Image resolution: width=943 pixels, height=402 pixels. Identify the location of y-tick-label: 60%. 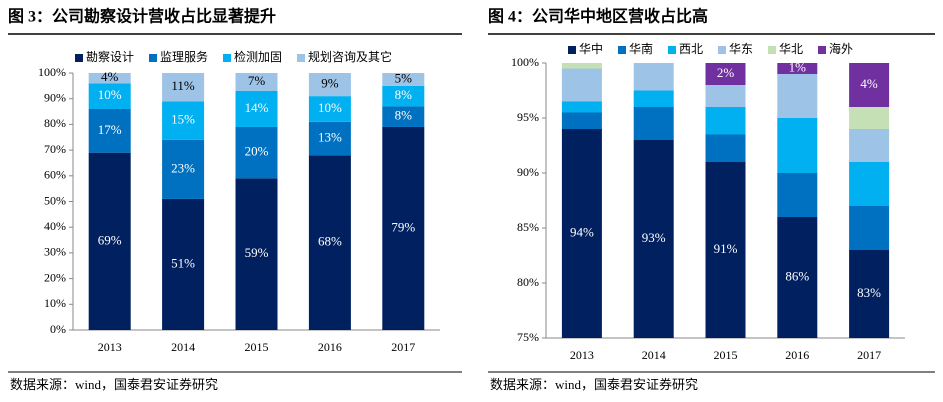
(55, 175).